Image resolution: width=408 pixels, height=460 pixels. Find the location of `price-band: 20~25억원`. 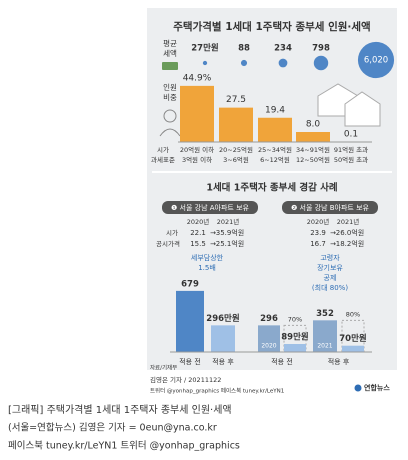

price-band: 20~25억원 is located at coordinates (236, 149).